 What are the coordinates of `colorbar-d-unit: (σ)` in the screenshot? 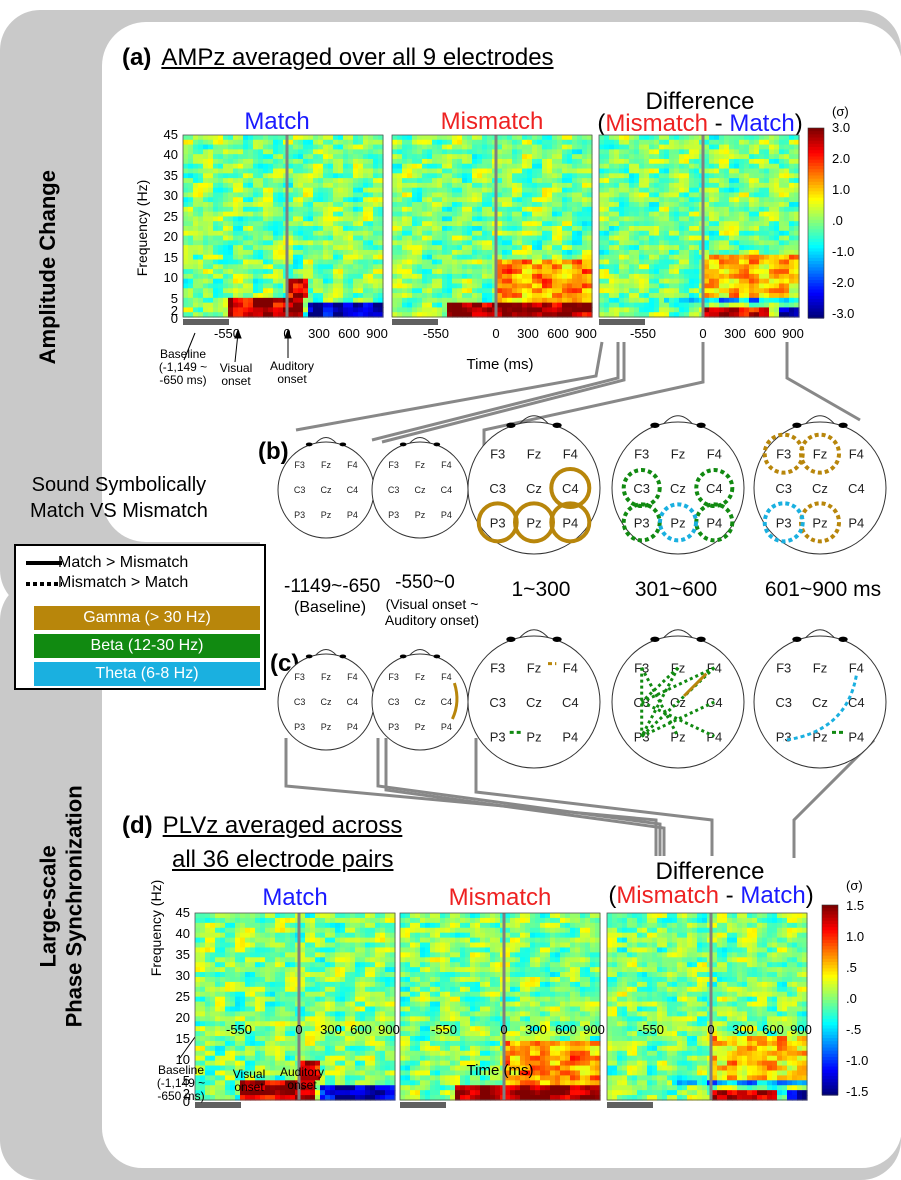 It's located at (854, 885).